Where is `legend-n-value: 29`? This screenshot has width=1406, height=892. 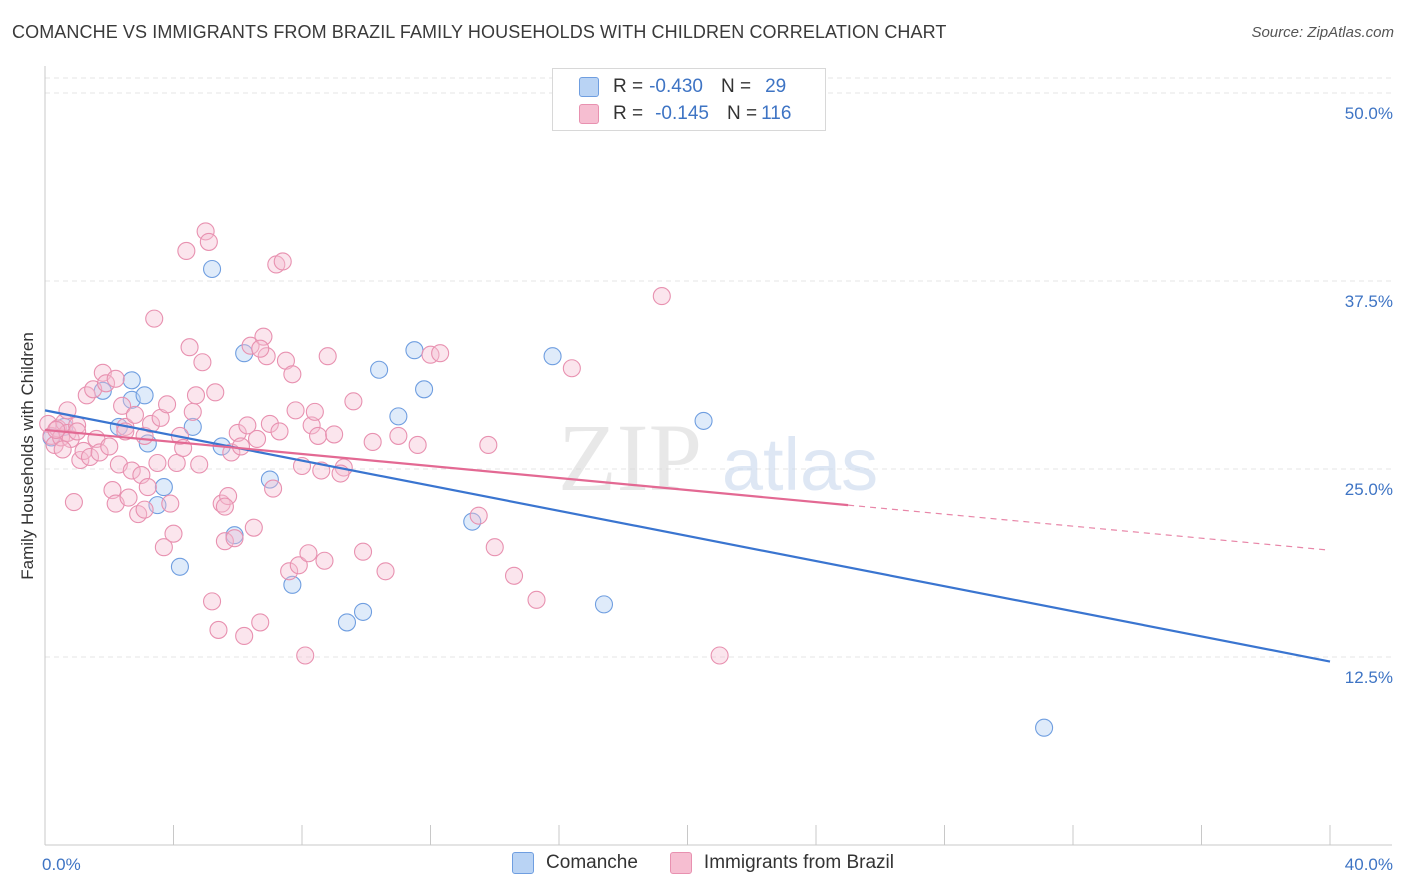
legend-n-value: 29 is located at coordinates (776, 86).